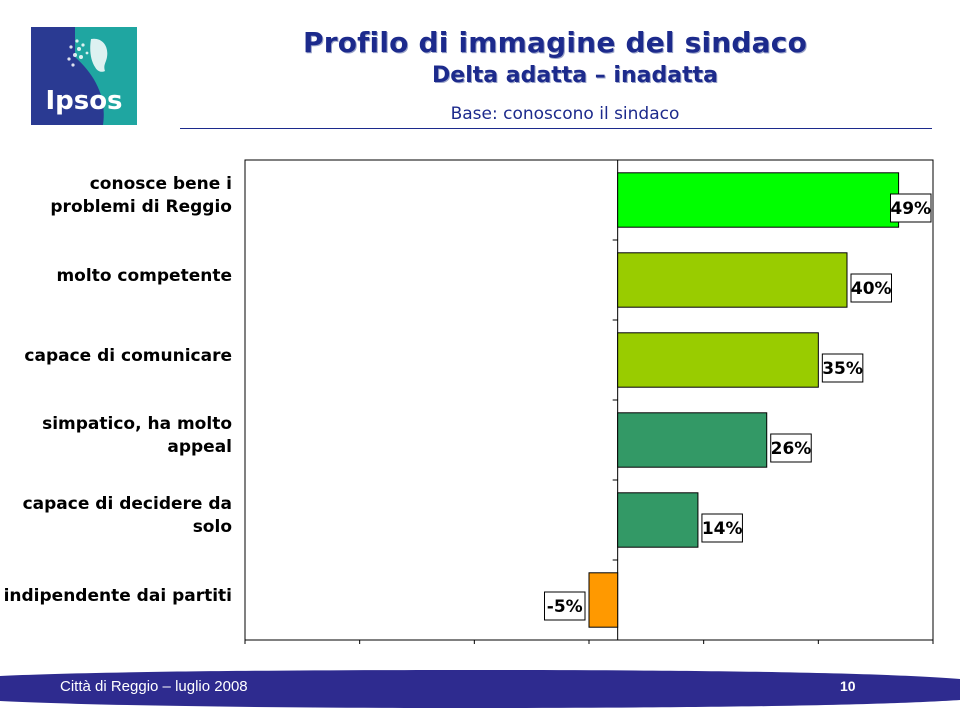  I want to click on category-label: simpatico, ha molto appeal, so click(137, 435).